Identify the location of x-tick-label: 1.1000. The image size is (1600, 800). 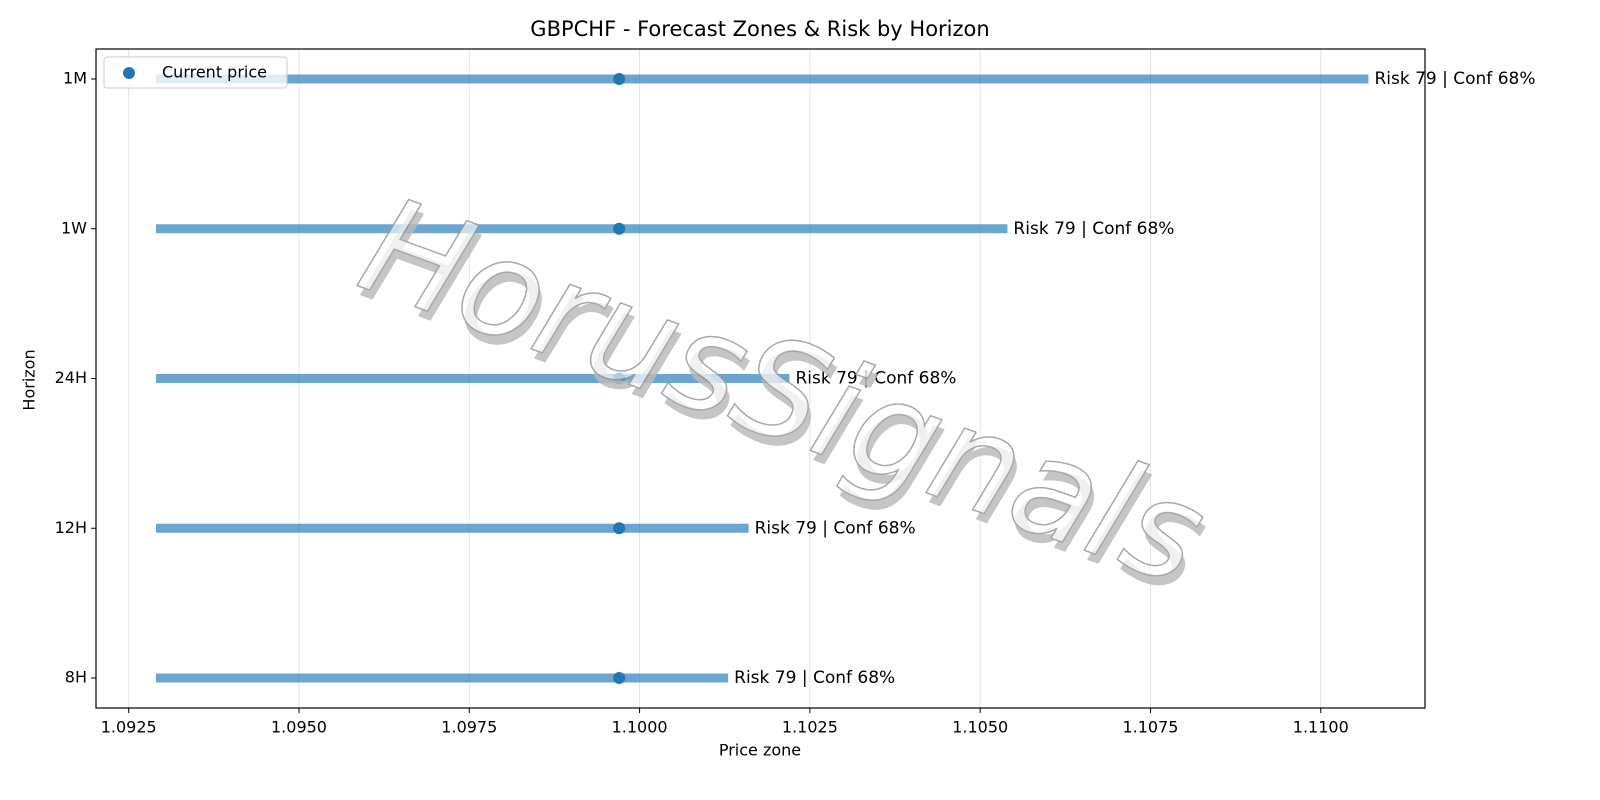
(640, 727).